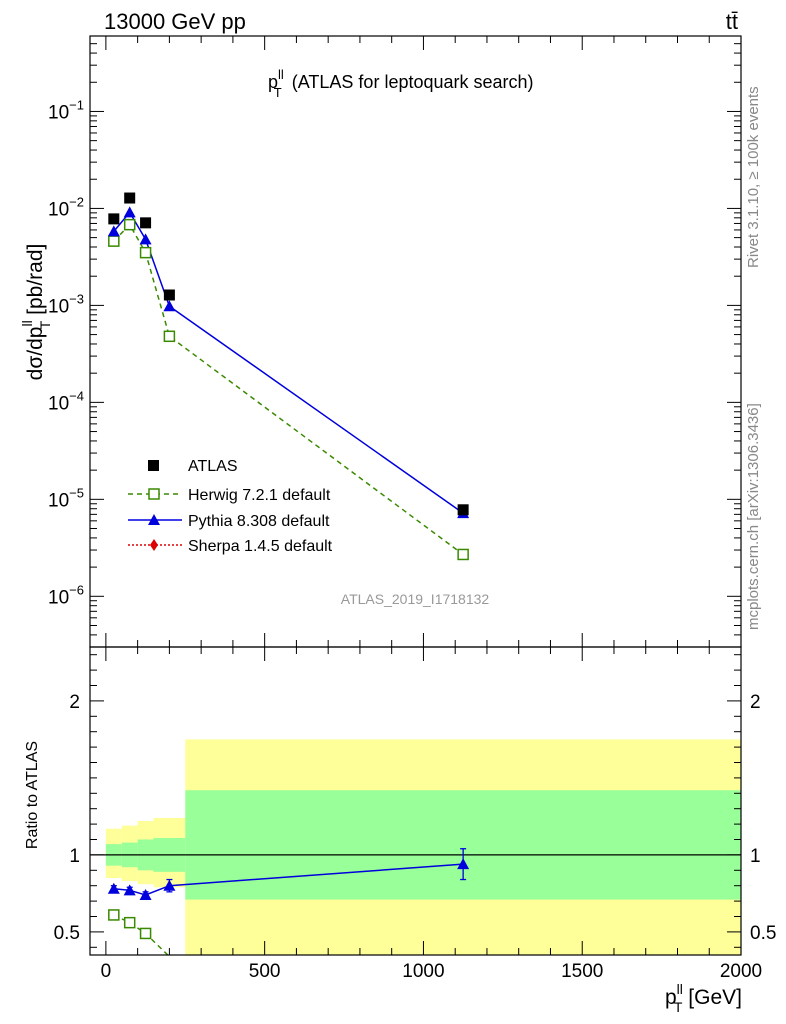 This screenshot has width=786, height=1024. Describe the element at coordinates (66, 498) in the screenshot. I see `main-ytick-label: 10⁻⁵` at that location.